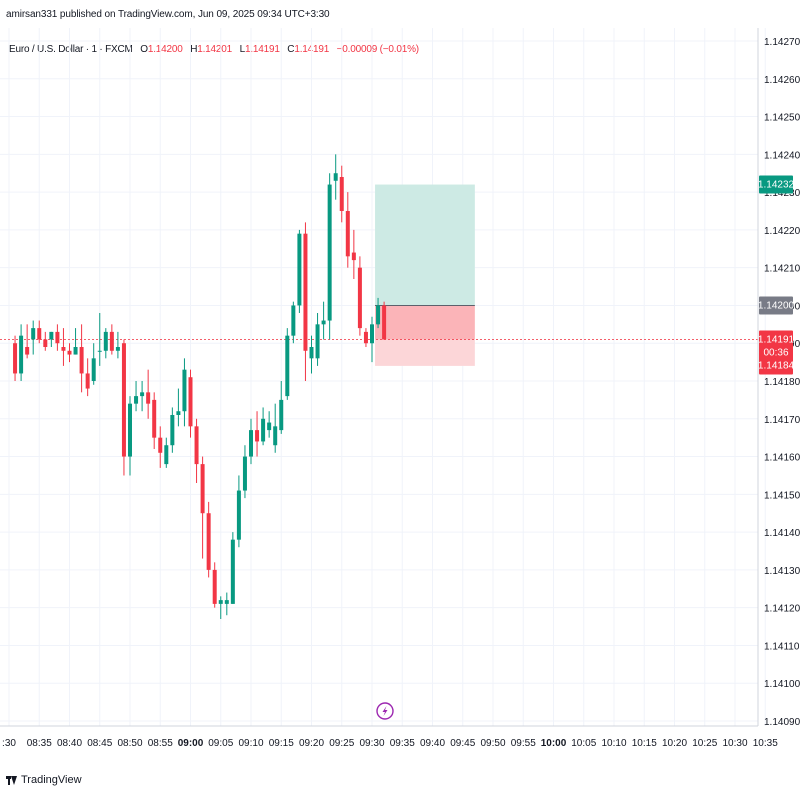  Describe the element at coordinates (613, 743) in the screenshot. I see `time-tick-label: 10:10` at that location.